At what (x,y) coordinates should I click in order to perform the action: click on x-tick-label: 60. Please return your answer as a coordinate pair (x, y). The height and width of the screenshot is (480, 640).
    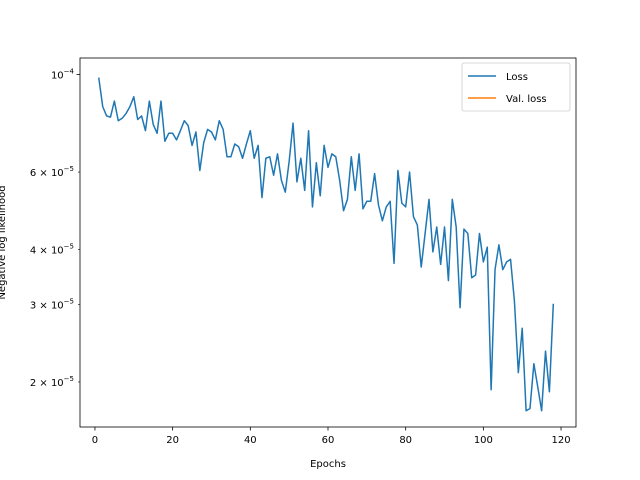
    Looking at the image, I should click on (328, 440).